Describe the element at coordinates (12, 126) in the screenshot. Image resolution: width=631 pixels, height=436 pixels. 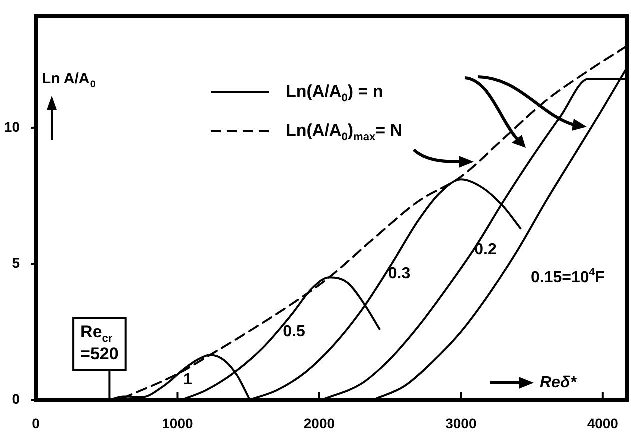
I see `y-tick-label: 10` at that location.